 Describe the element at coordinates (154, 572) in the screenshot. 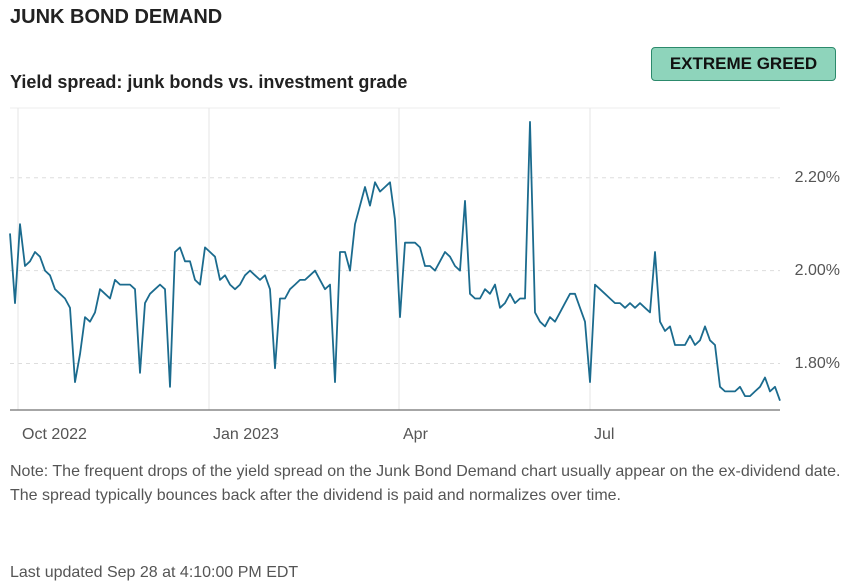

I see `footer: Last updated Sep 28 at 4:10:00 PM EDT` at that location.